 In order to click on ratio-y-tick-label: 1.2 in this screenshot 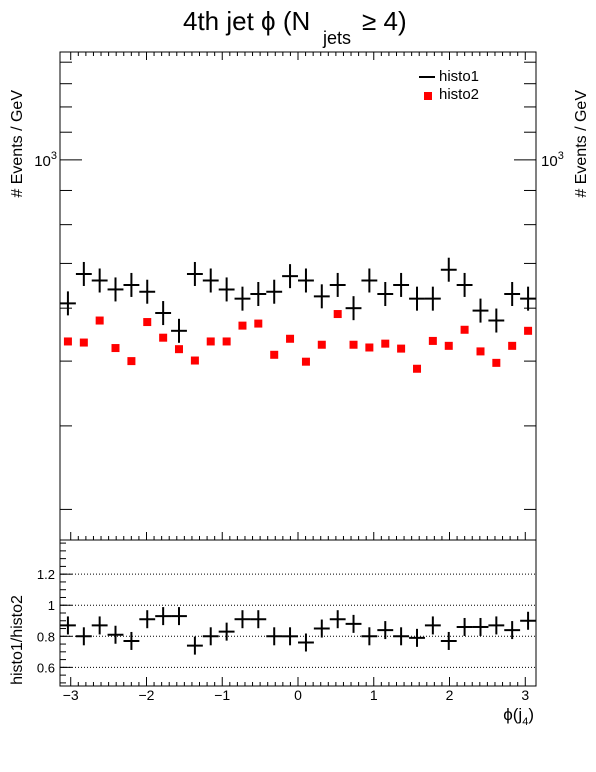, I will do `click(46, 574)`.